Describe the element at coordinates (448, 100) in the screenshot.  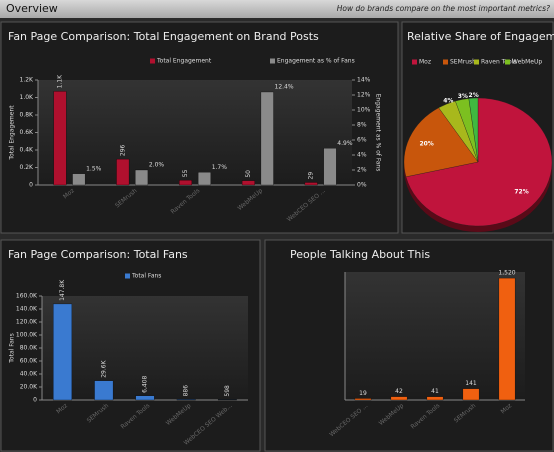
I see `slice-label: 4%` at that location.